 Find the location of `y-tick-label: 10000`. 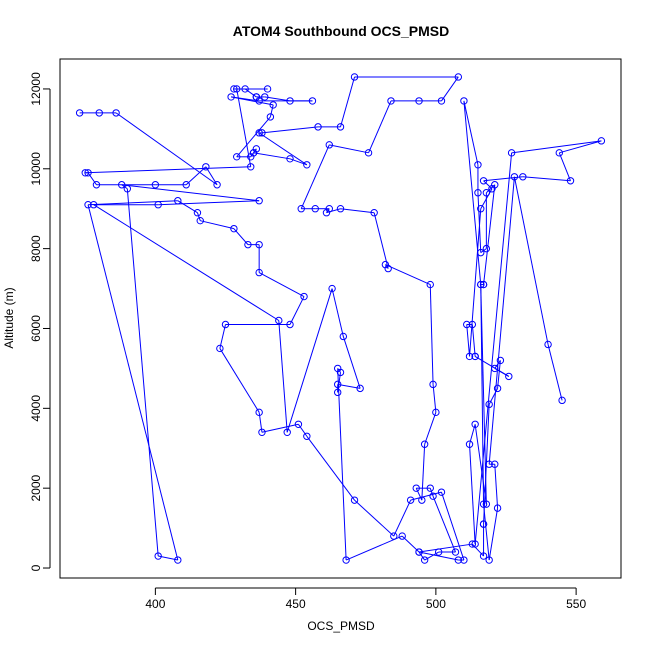

y-tick-label: 10000 is located at coordinates (36, 169).